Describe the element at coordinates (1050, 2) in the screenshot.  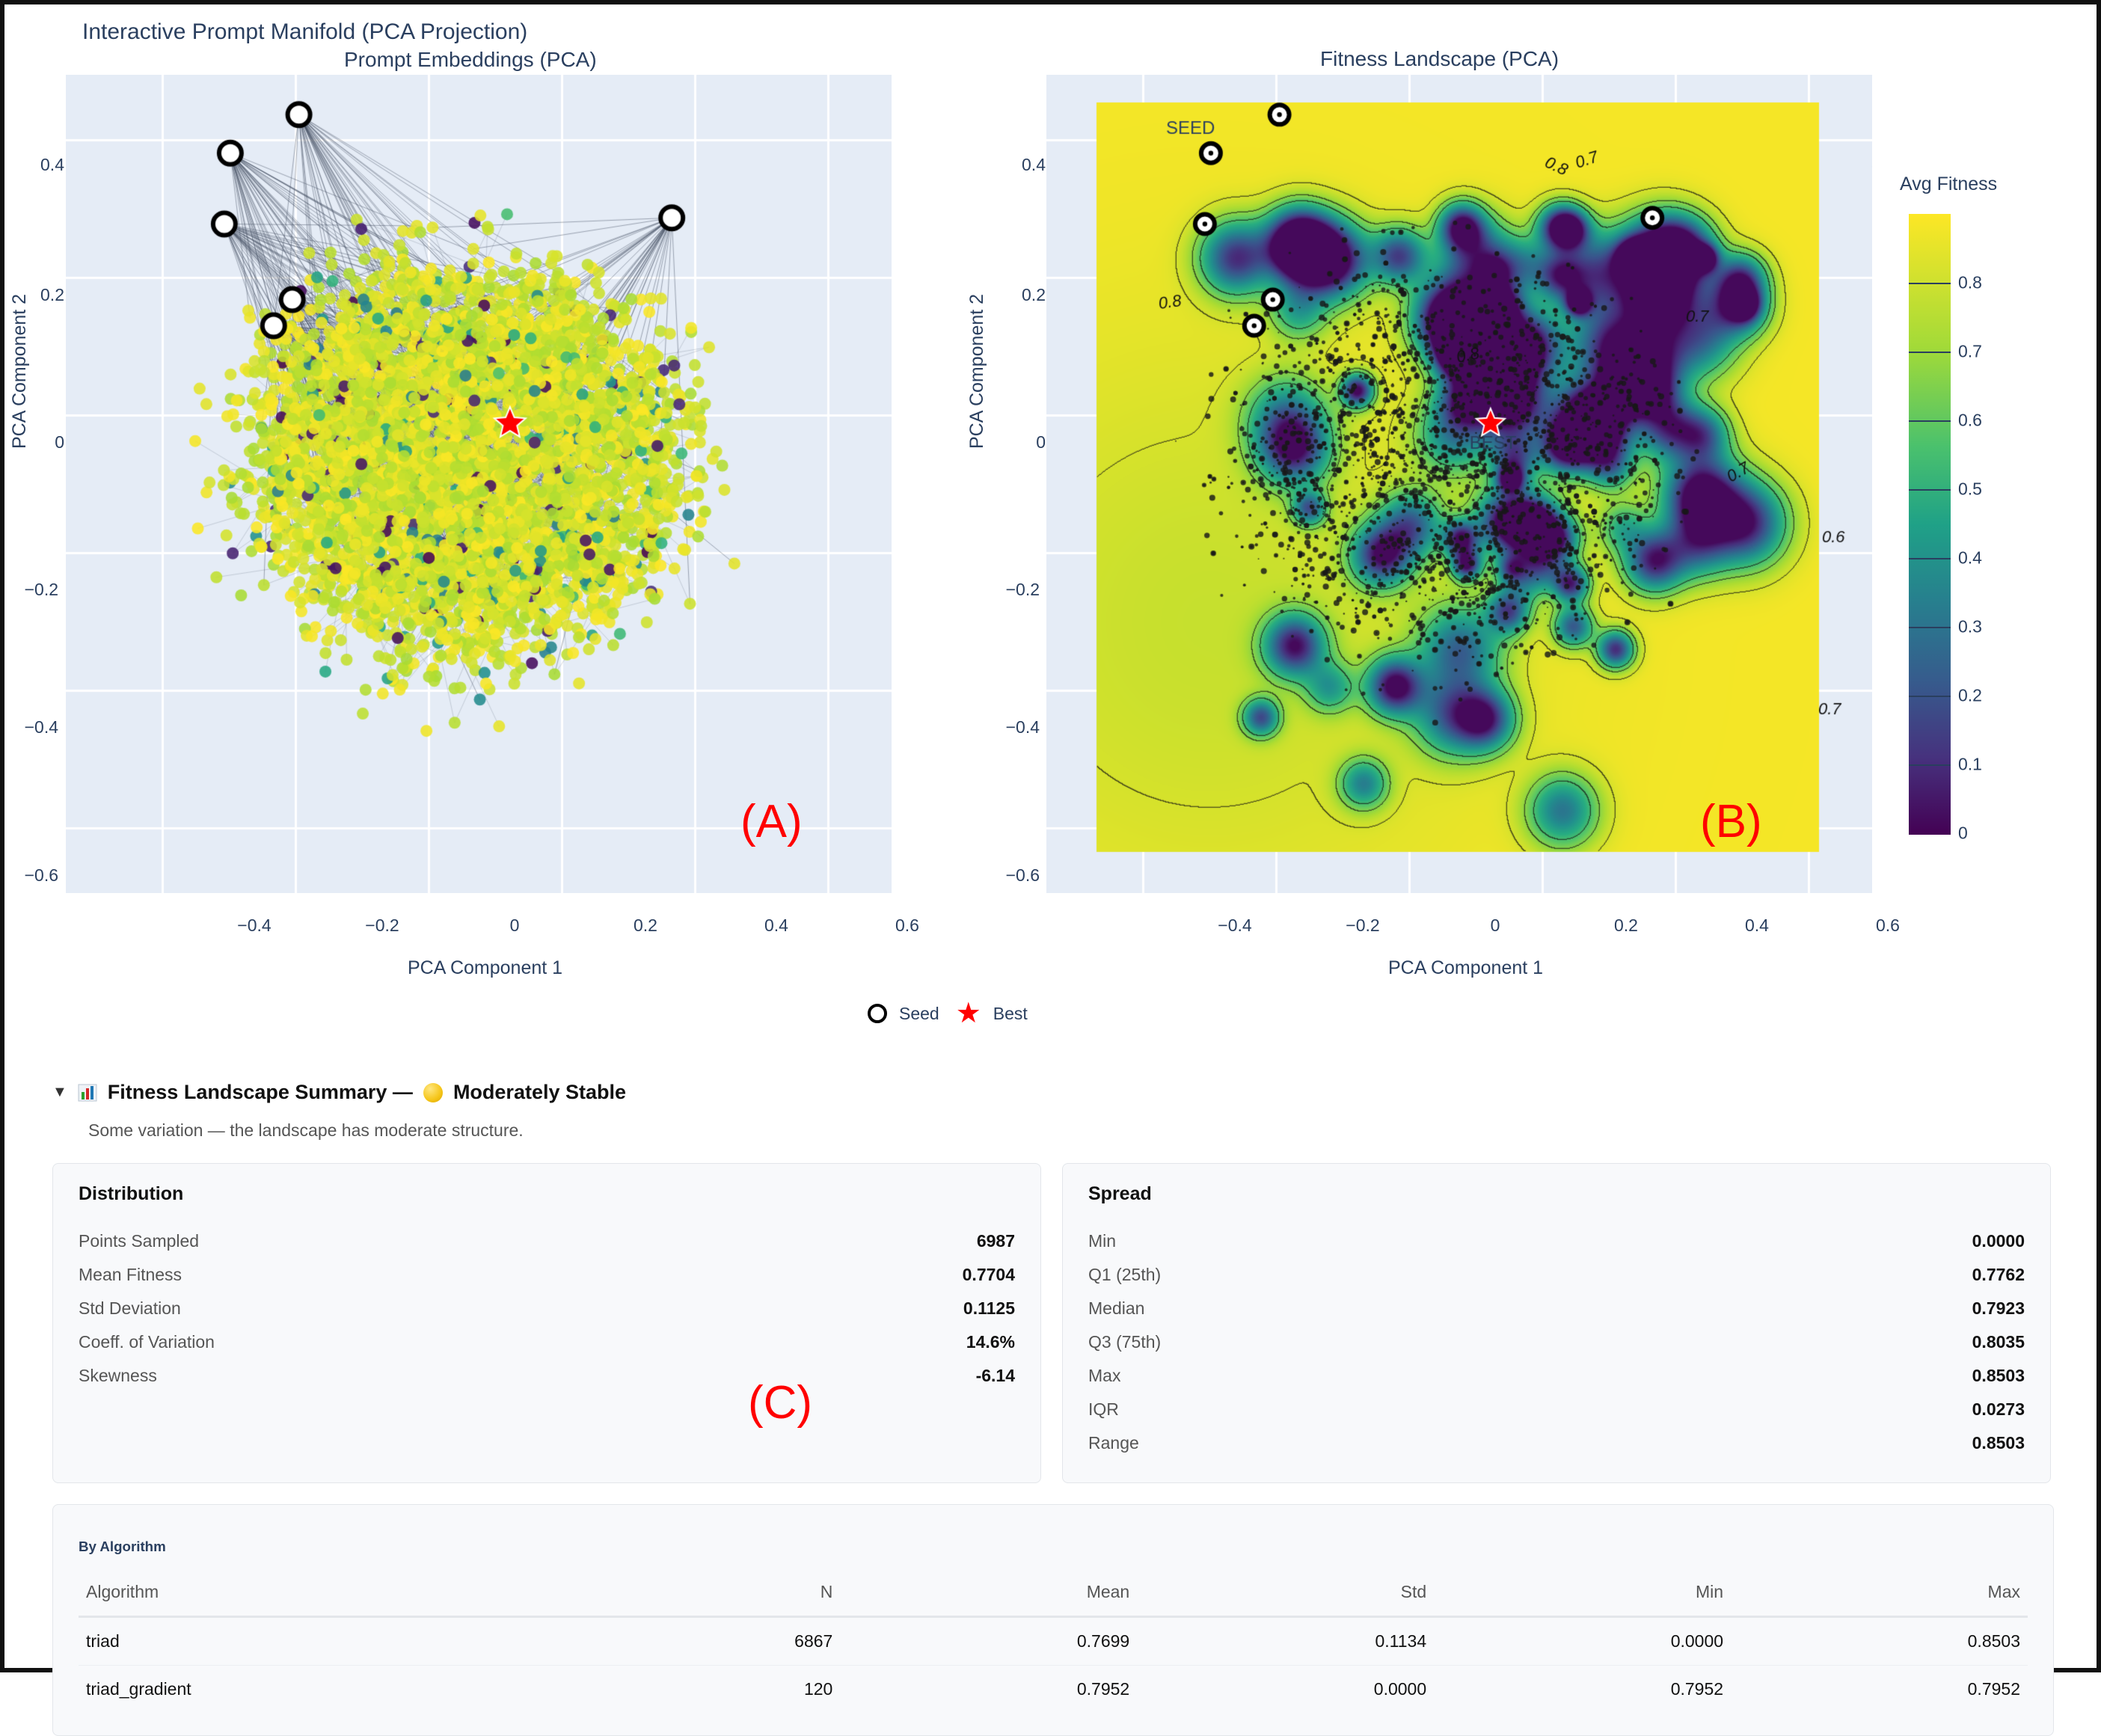
I see `window-top-border` at that location.